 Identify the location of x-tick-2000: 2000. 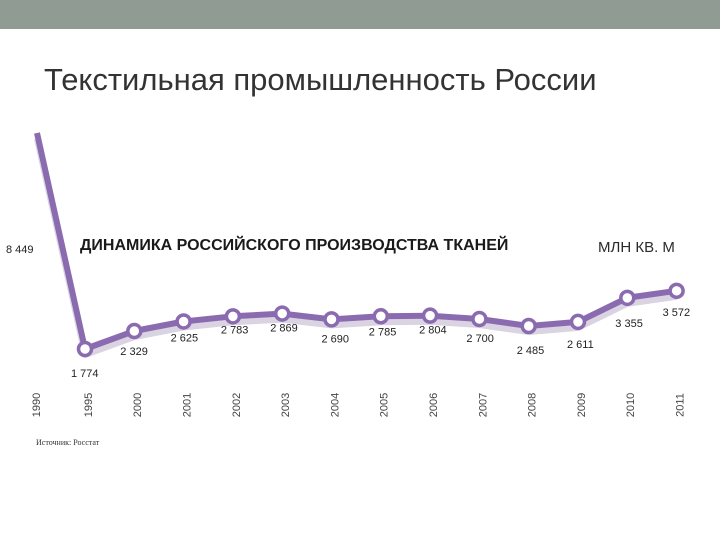
(138, 405).